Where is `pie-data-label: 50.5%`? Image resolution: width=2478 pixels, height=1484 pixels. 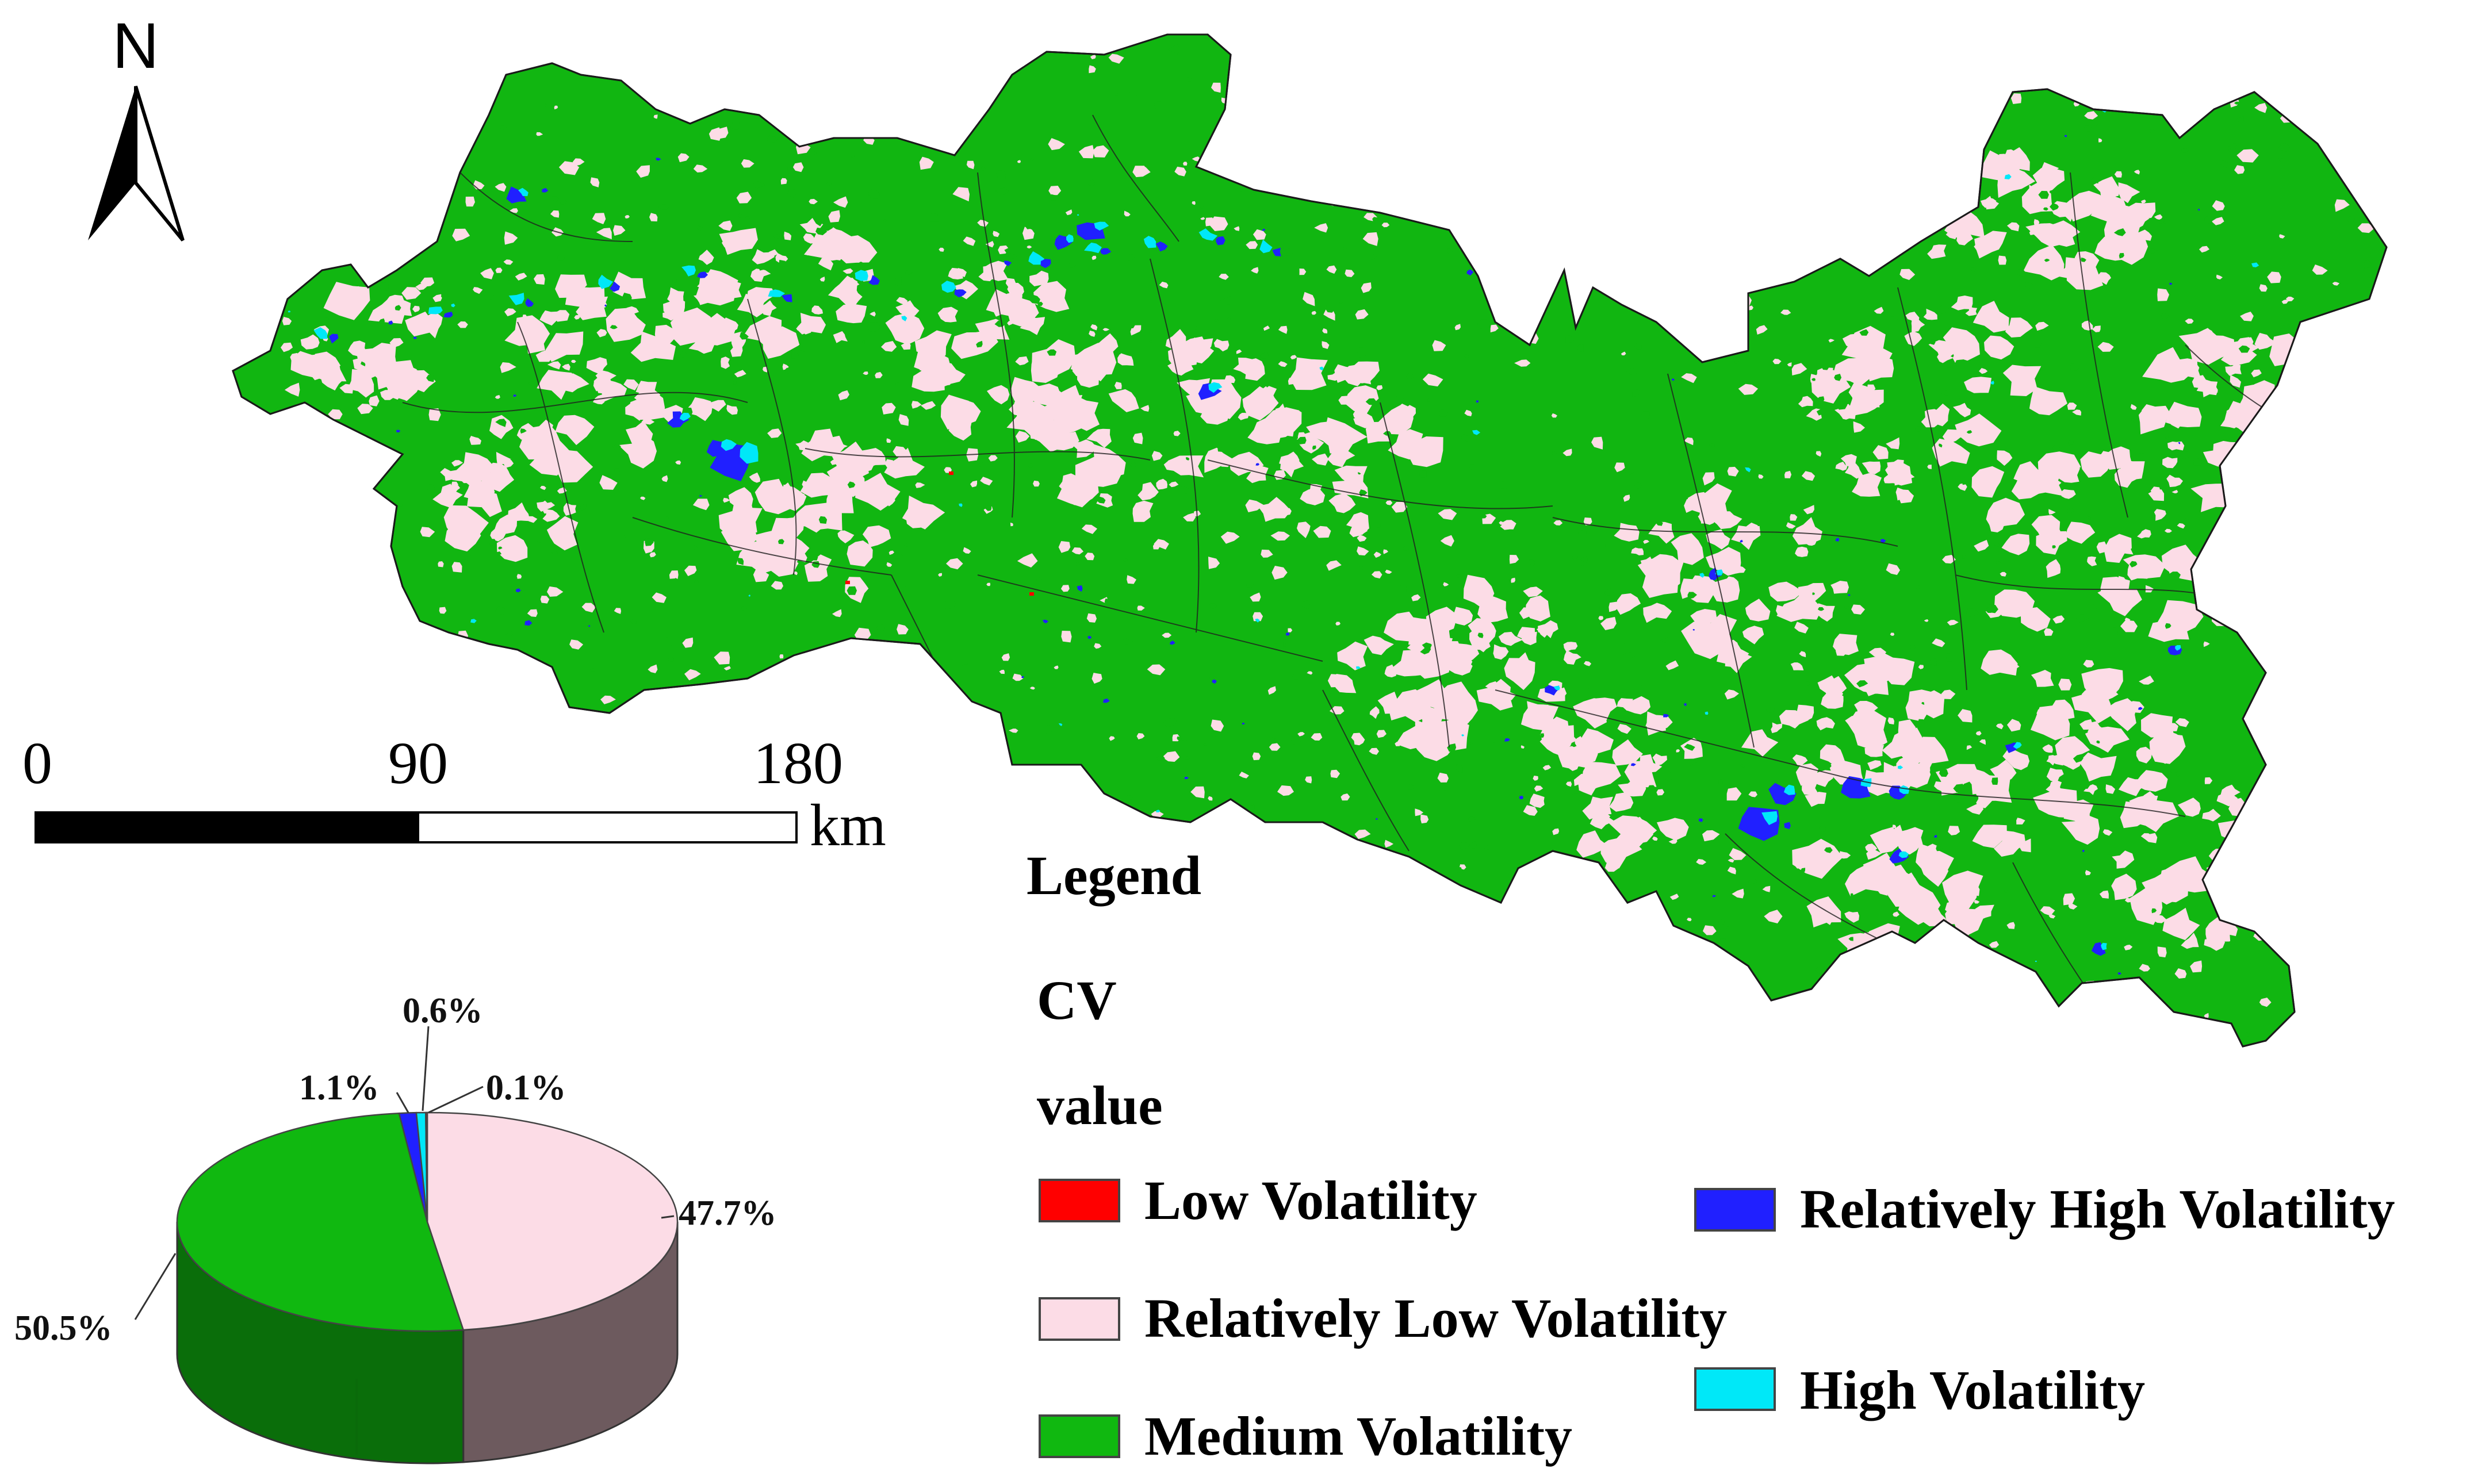
pie-data-label: 50.5% is located at coordinates (63, 1328).